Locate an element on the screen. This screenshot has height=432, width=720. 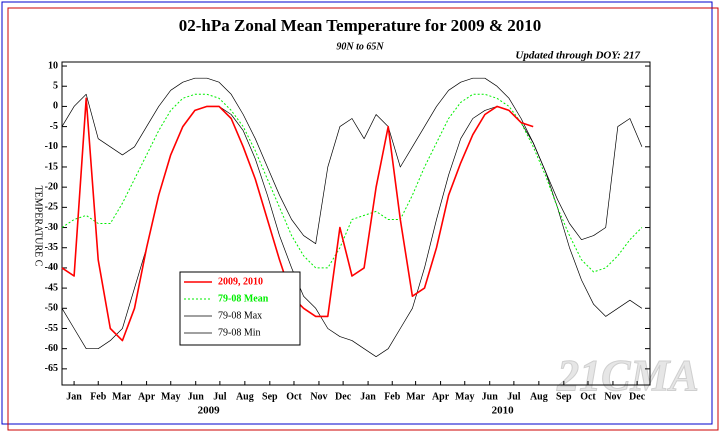
legend-label: 2009, 2010 is located at coordinates (240, 281).